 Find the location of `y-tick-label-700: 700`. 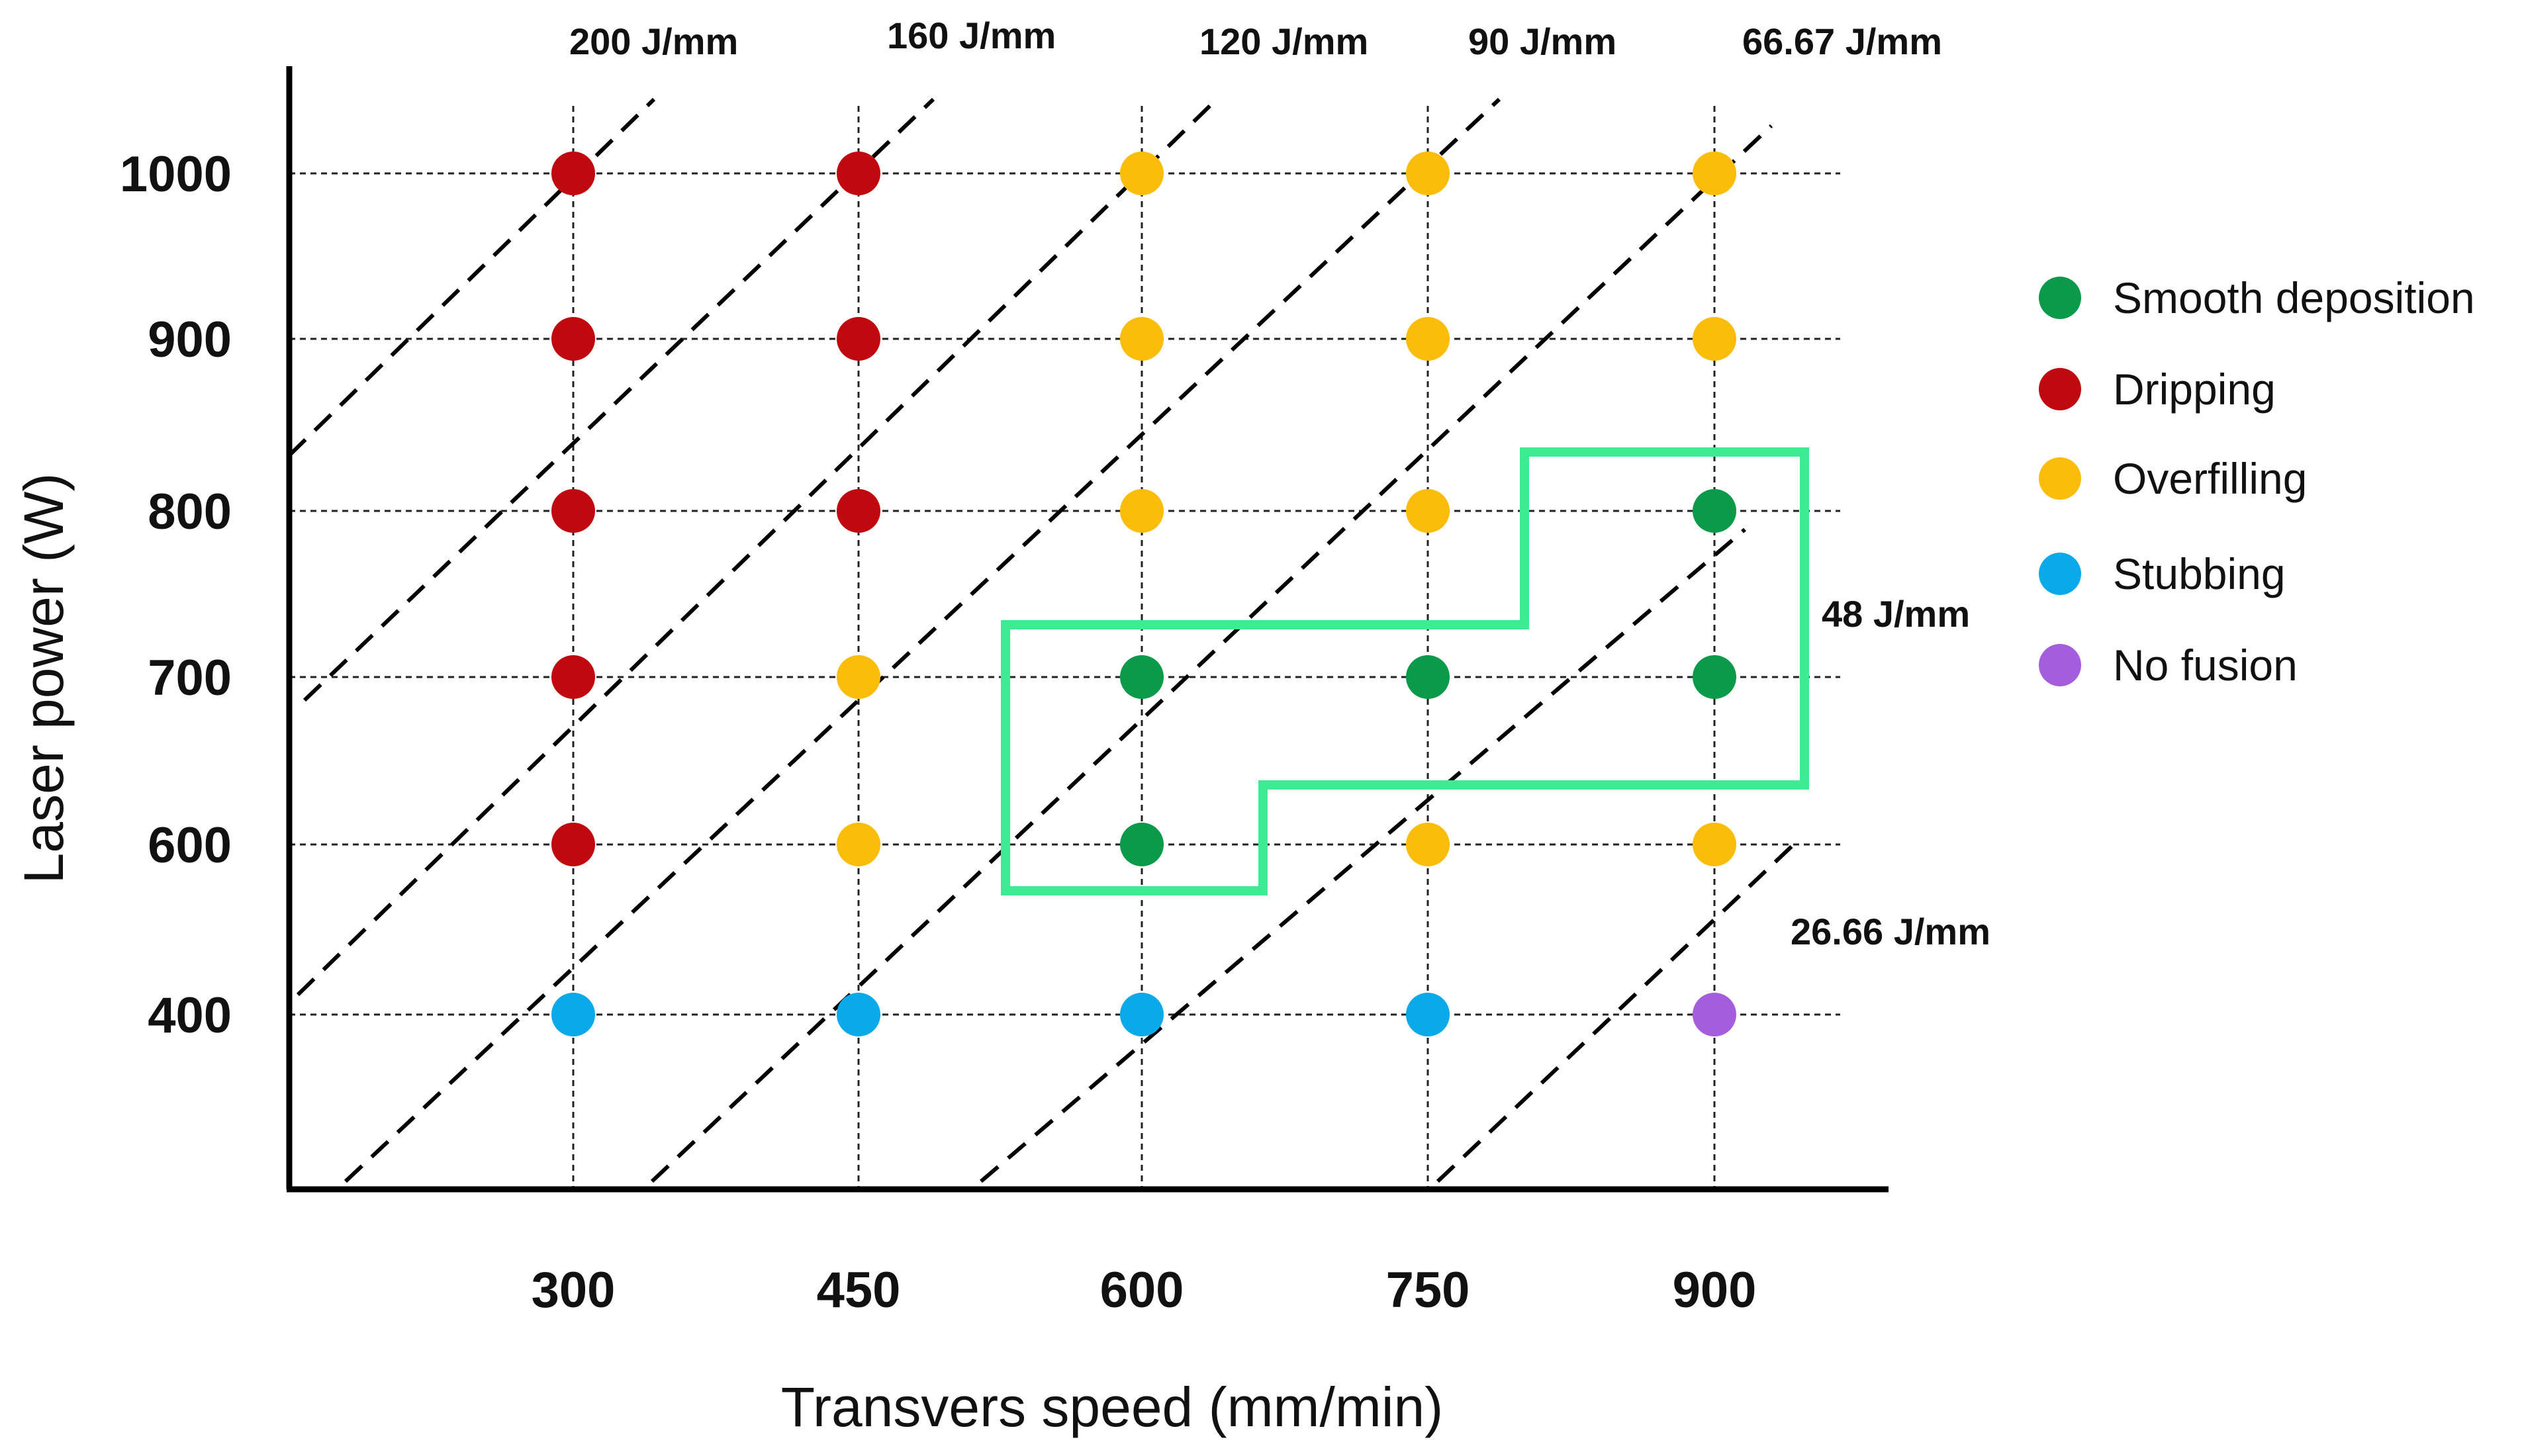

y-tick-label-700: 700 is located at coordinates (190, 678).